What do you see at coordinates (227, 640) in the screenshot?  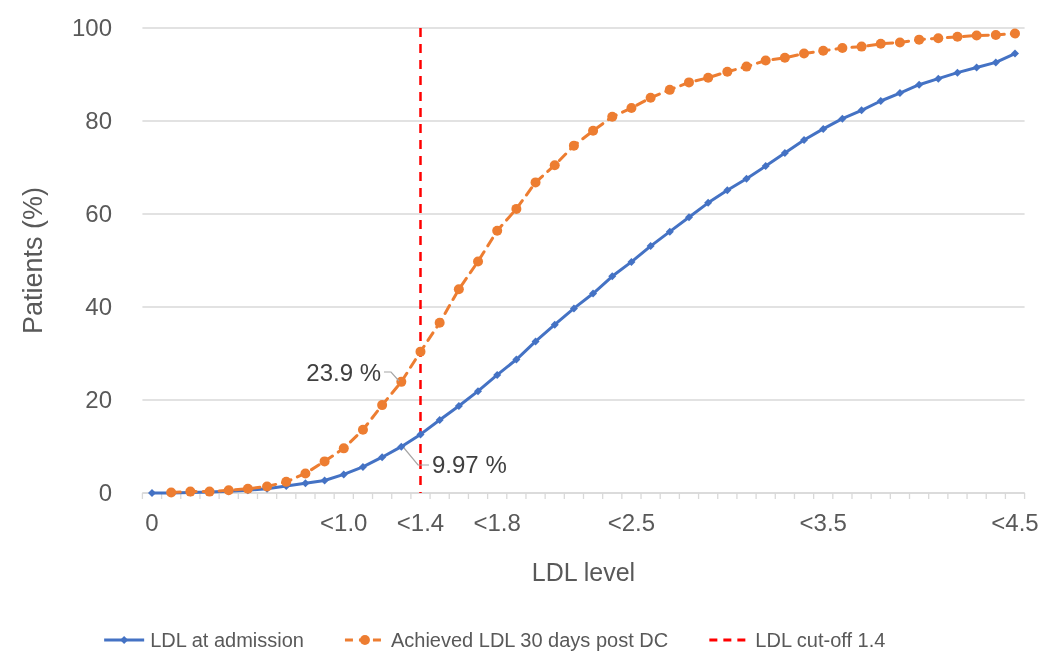 I see `legend-label: LDL at admission` at bounding box center [227, 640].